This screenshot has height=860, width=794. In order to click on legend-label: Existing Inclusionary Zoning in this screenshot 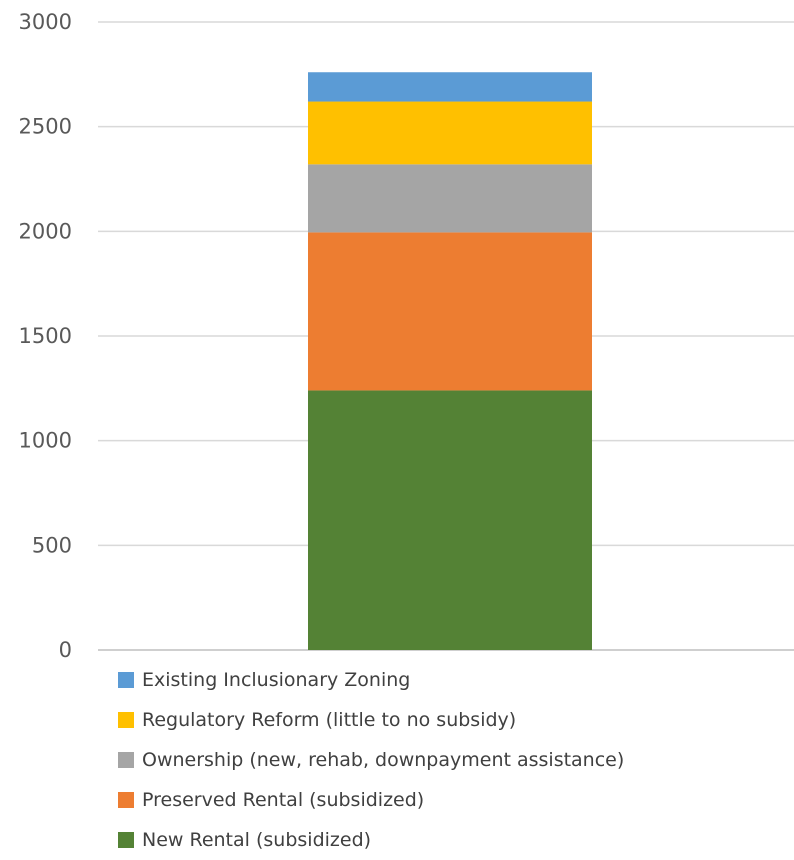, I will do `click(276, 680)`.